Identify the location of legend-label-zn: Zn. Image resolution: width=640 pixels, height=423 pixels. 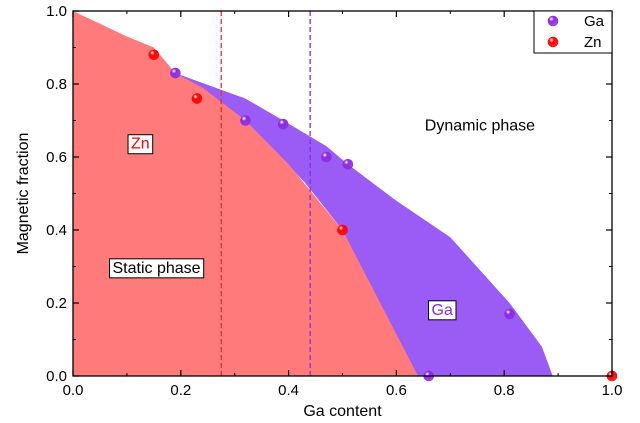
(593, 42).